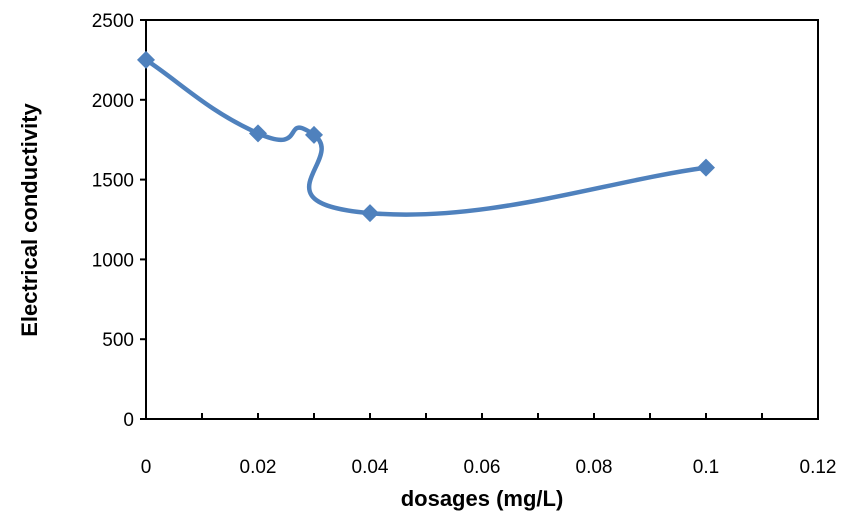 The width and height of the screenshot is (846, 517). What do you see at coordinates (113, 260) in the screenshot?
I see `y-tick-label: 1000` at bounding box center [113, 260].